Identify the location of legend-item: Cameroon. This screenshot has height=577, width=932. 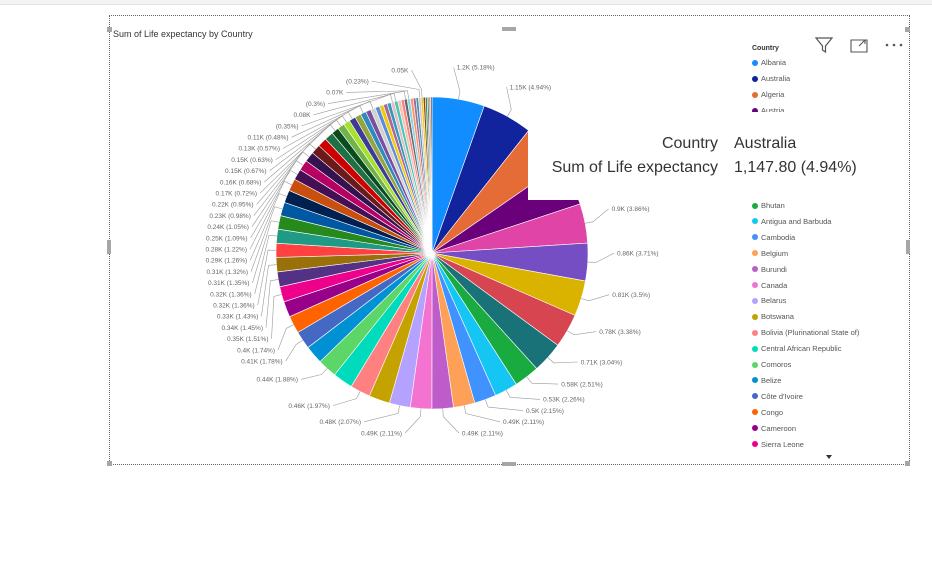
(774, 429).